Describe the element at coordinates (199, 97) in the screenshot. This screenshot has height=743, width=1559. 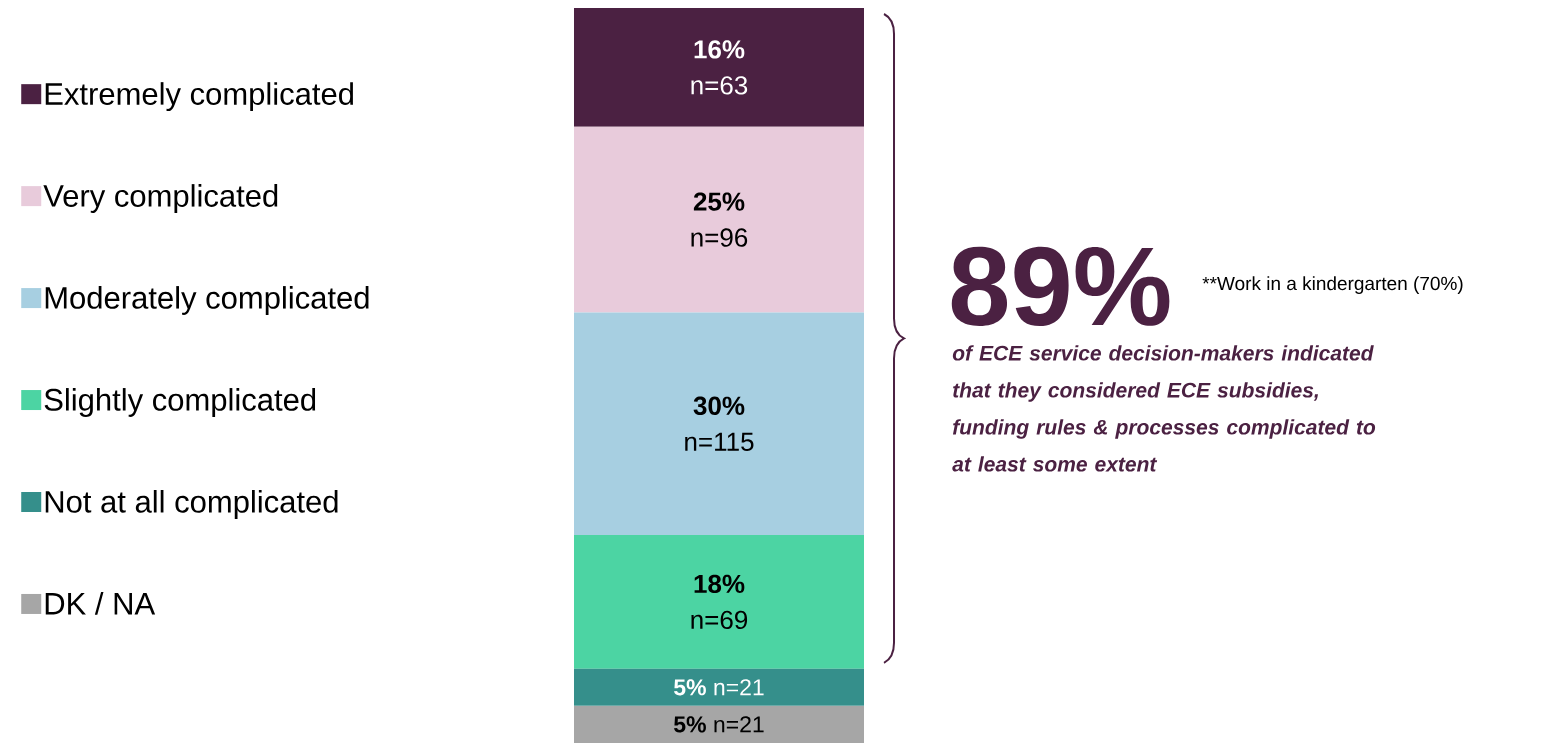
I see `legend-label: Extremely complicated` at that location.